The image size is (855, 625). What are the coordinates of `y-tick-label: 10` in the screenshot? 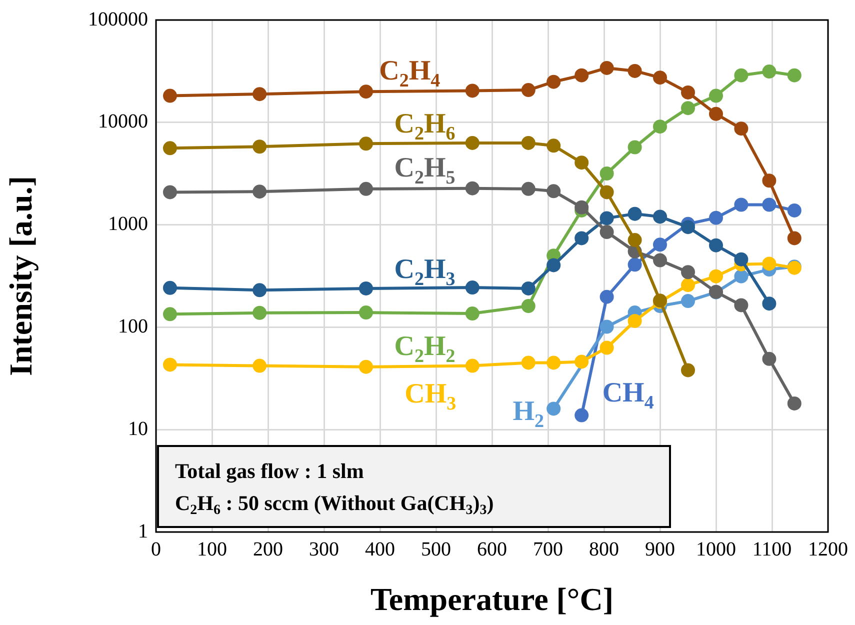 It's located at (138, 429).